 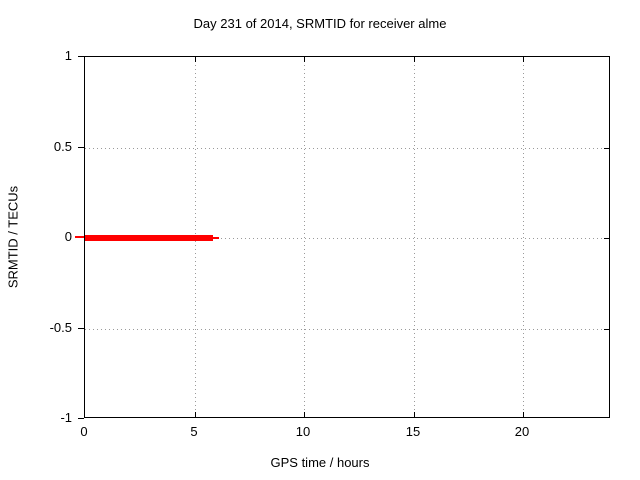 I want to click on x-axis-label: GPS time / hours, so click(x=320, y=462).